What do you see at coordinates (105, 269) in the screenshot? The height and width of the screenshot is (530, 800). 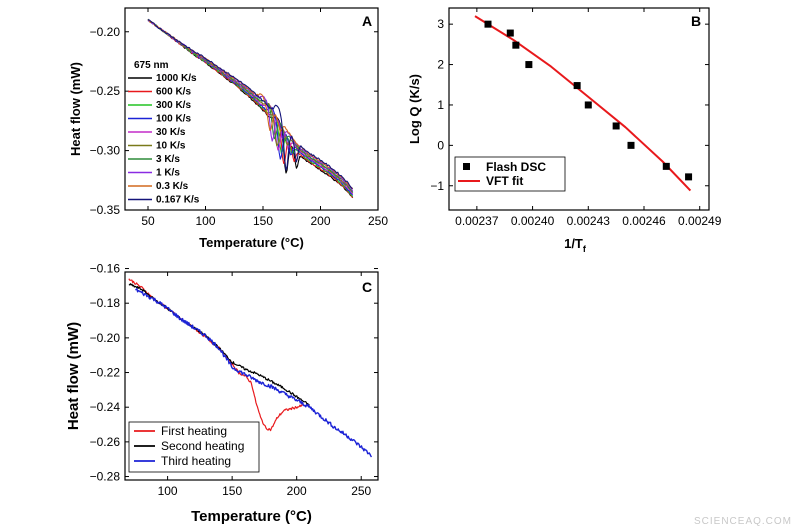 I see `c-y-tick-label: −0.16` at bounding box center [105, 269].